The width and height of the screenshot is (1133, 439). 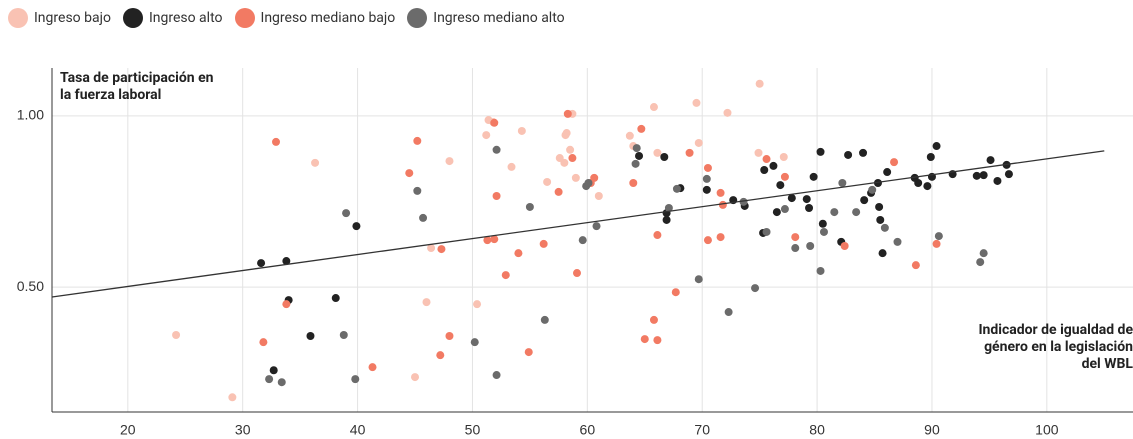 What do you see at coordinates (128, 430) in the screenshot?
I see `x-tick-label: 20` at bounding box center [128, 430].